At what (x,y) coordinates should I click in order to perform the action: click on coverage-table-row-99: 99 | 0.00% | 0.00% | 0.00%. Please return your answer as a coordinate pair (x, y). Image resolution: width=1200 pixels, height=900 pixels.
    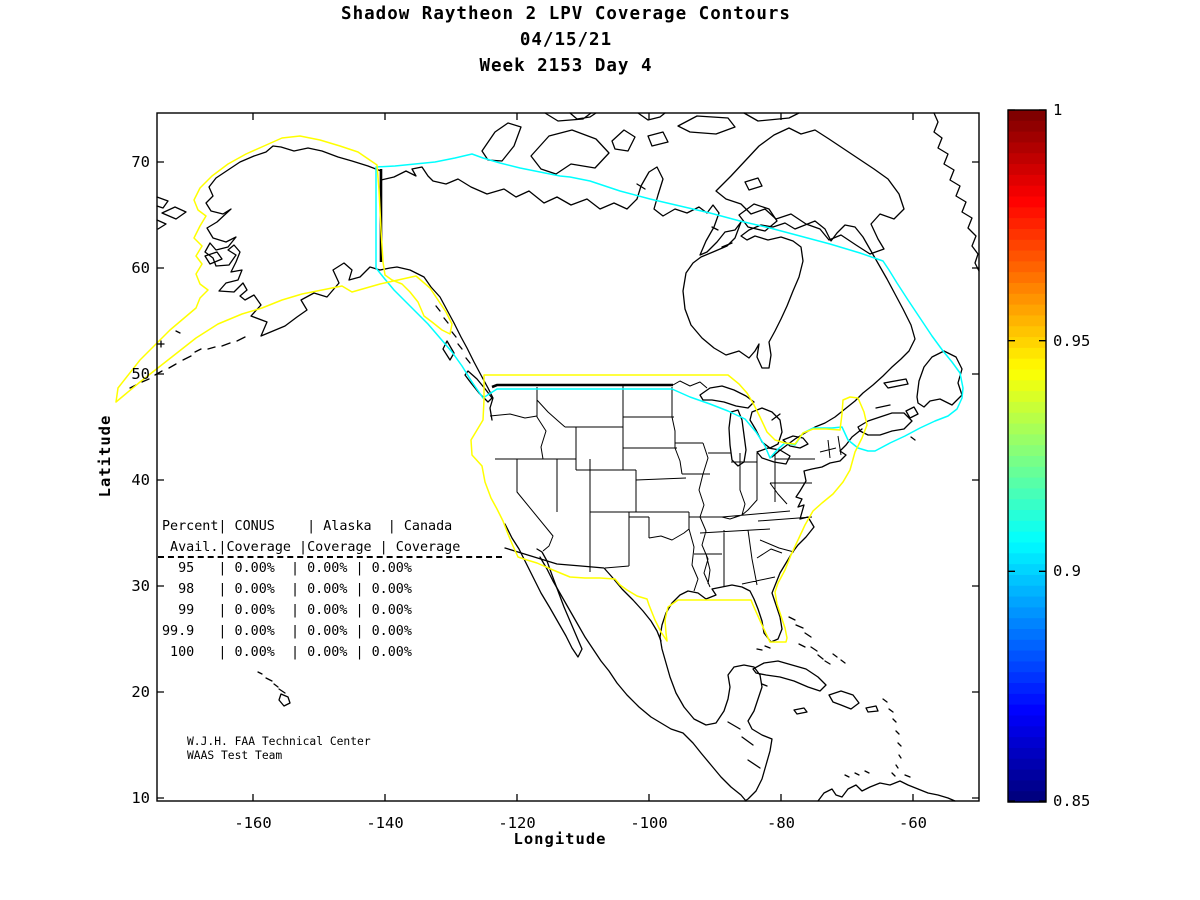
    Looking at the image, I should click on (287, 610).